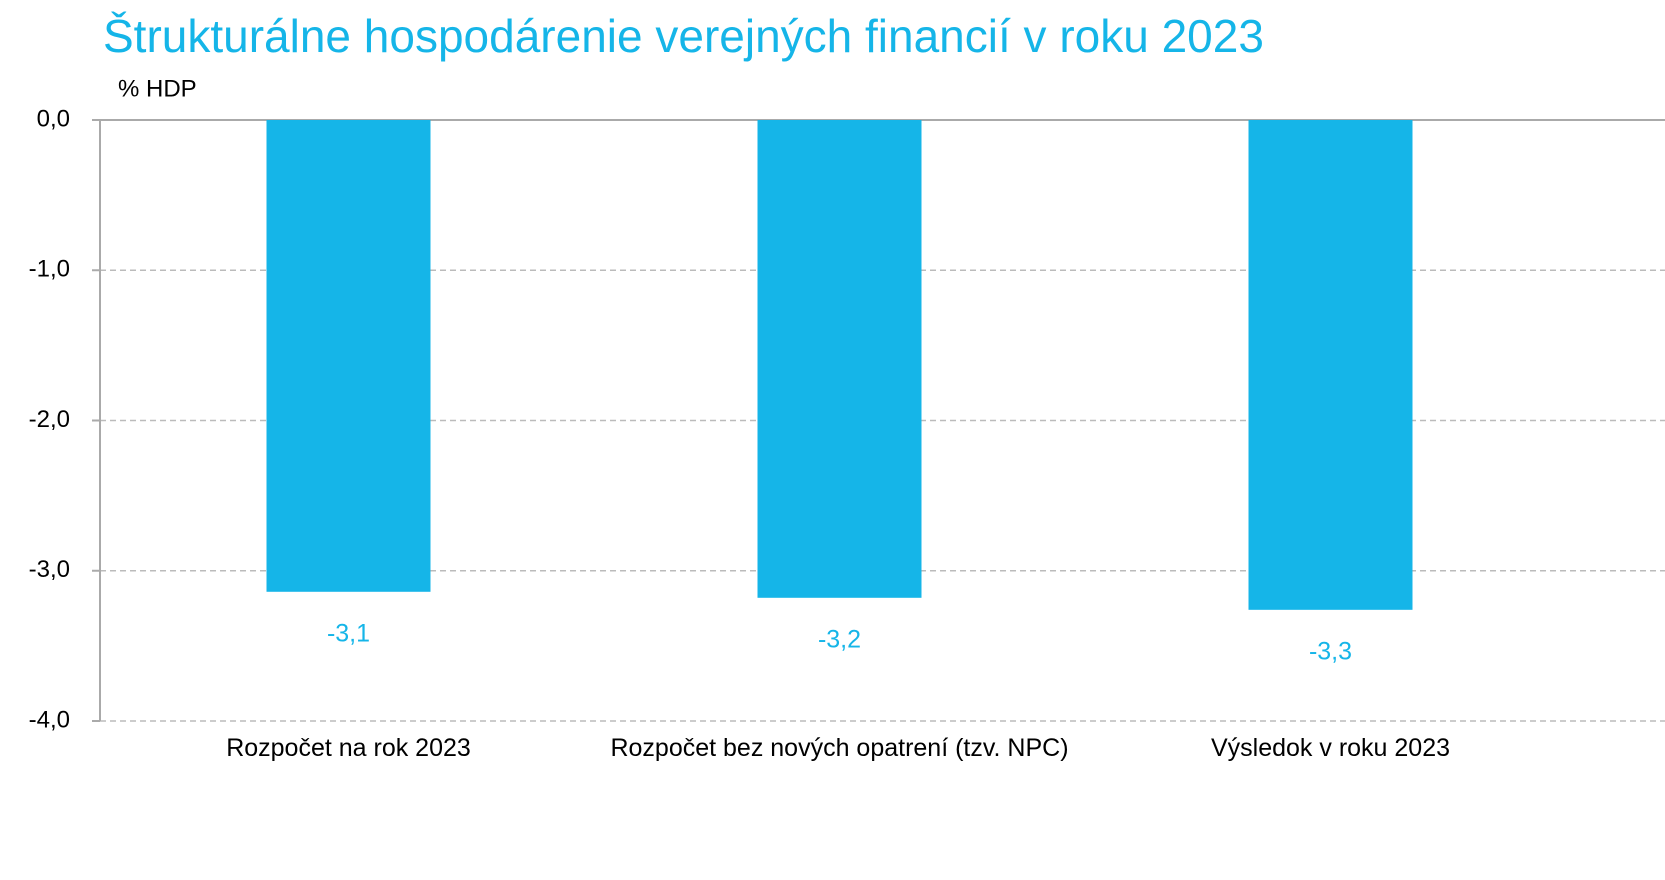  What do you see at coordinates (49, 719) in the screenshot?
I see `y-tick-label: -4,0` at bounding box center [49, 719].